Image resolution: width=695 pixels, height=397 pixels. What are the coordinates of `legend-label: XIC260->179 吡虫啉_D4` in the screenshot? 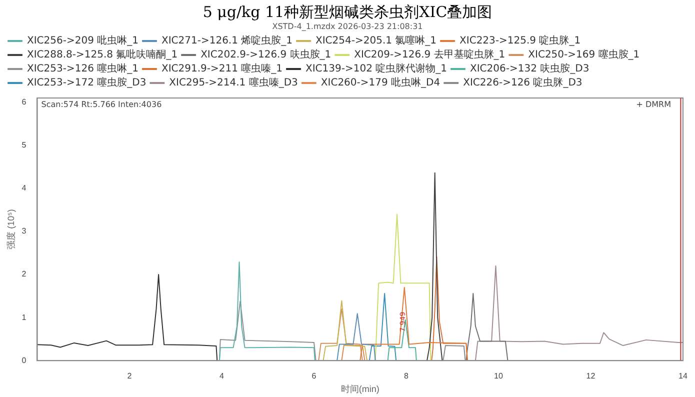 It's located at (380, 82).